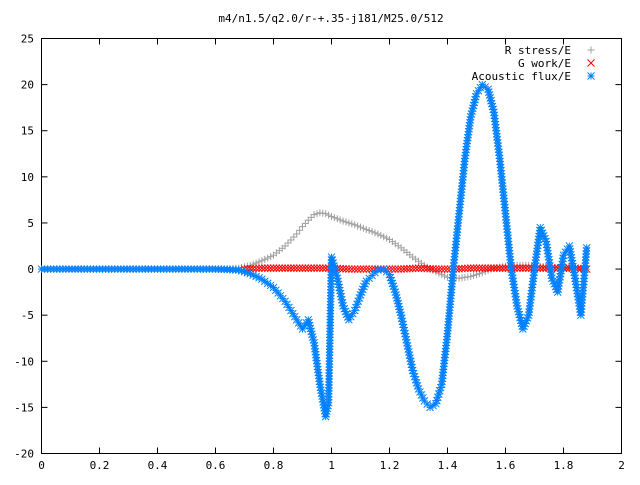  Describe the element at coordinates (100, 465) in the screenshot. I see `x-tick-label: 0.2` at that location.